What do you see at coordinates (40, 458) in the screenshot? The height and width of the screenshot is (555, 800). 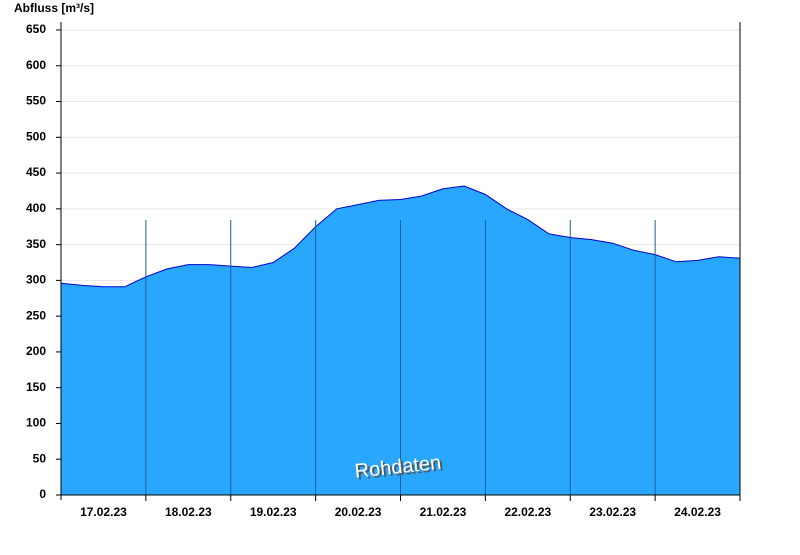 I see `y-tick-label: 50` at bounding box center [40, 458].